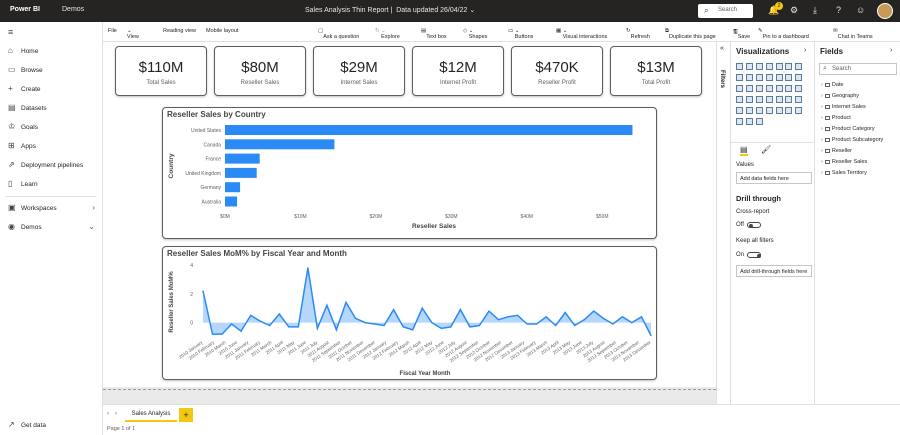 The height and width of the screenshot is (435, 900). Describe the element at coordinates (25, 69) in the screenshot. I see `nav-item-browse: ▭ Browse` at that location.